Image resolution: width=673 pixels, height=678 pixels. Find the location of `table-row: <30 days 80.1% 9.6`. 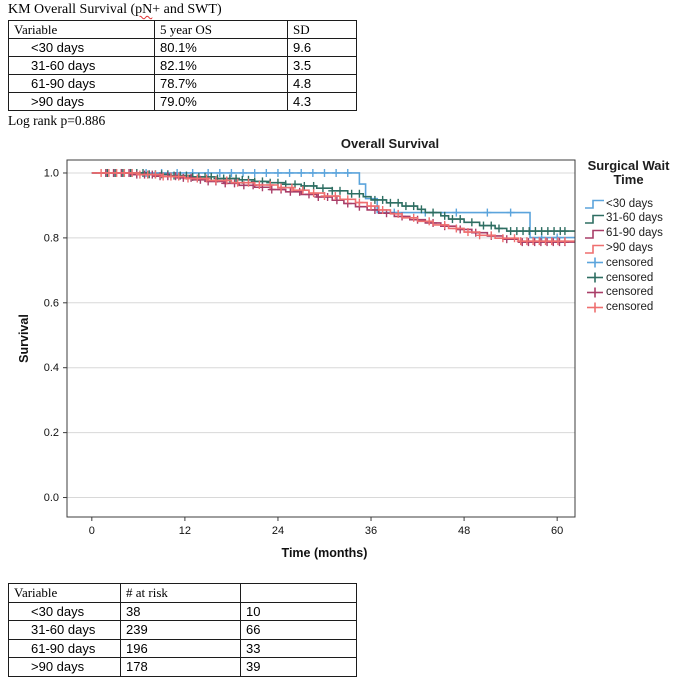

table-row: <30 days 80.1% 9.6 is located at coordinates (182, 47).